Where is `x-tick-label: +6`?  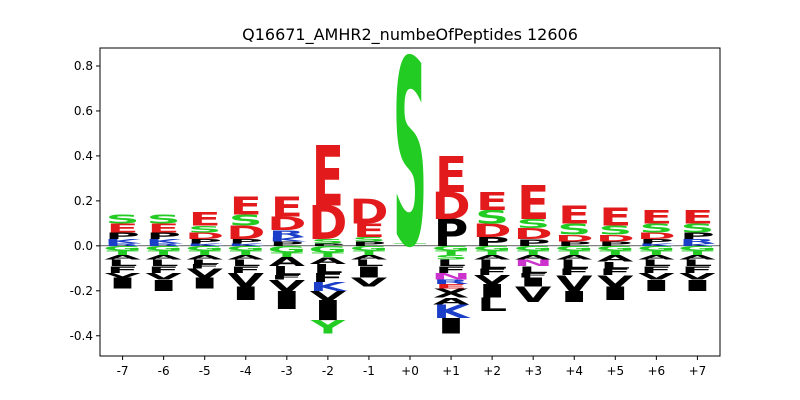 x-tick-label: +6 is located at coordinates (657, 371).